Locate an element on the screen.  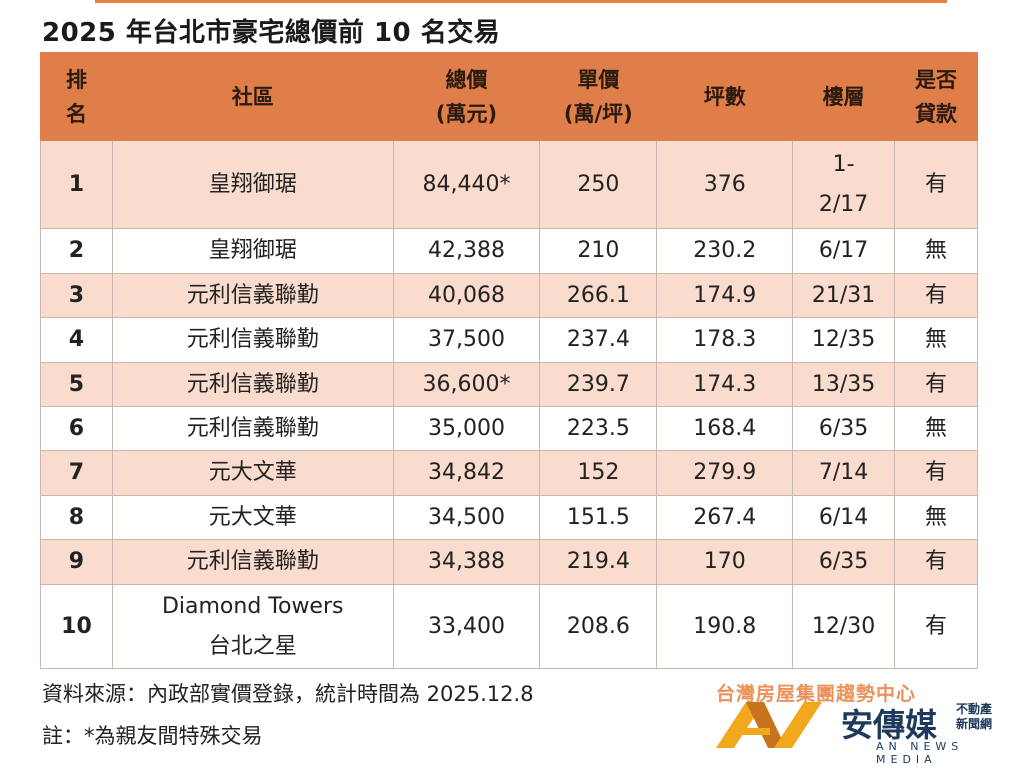
table-cell: 6 is located at coordinates (76, 428).